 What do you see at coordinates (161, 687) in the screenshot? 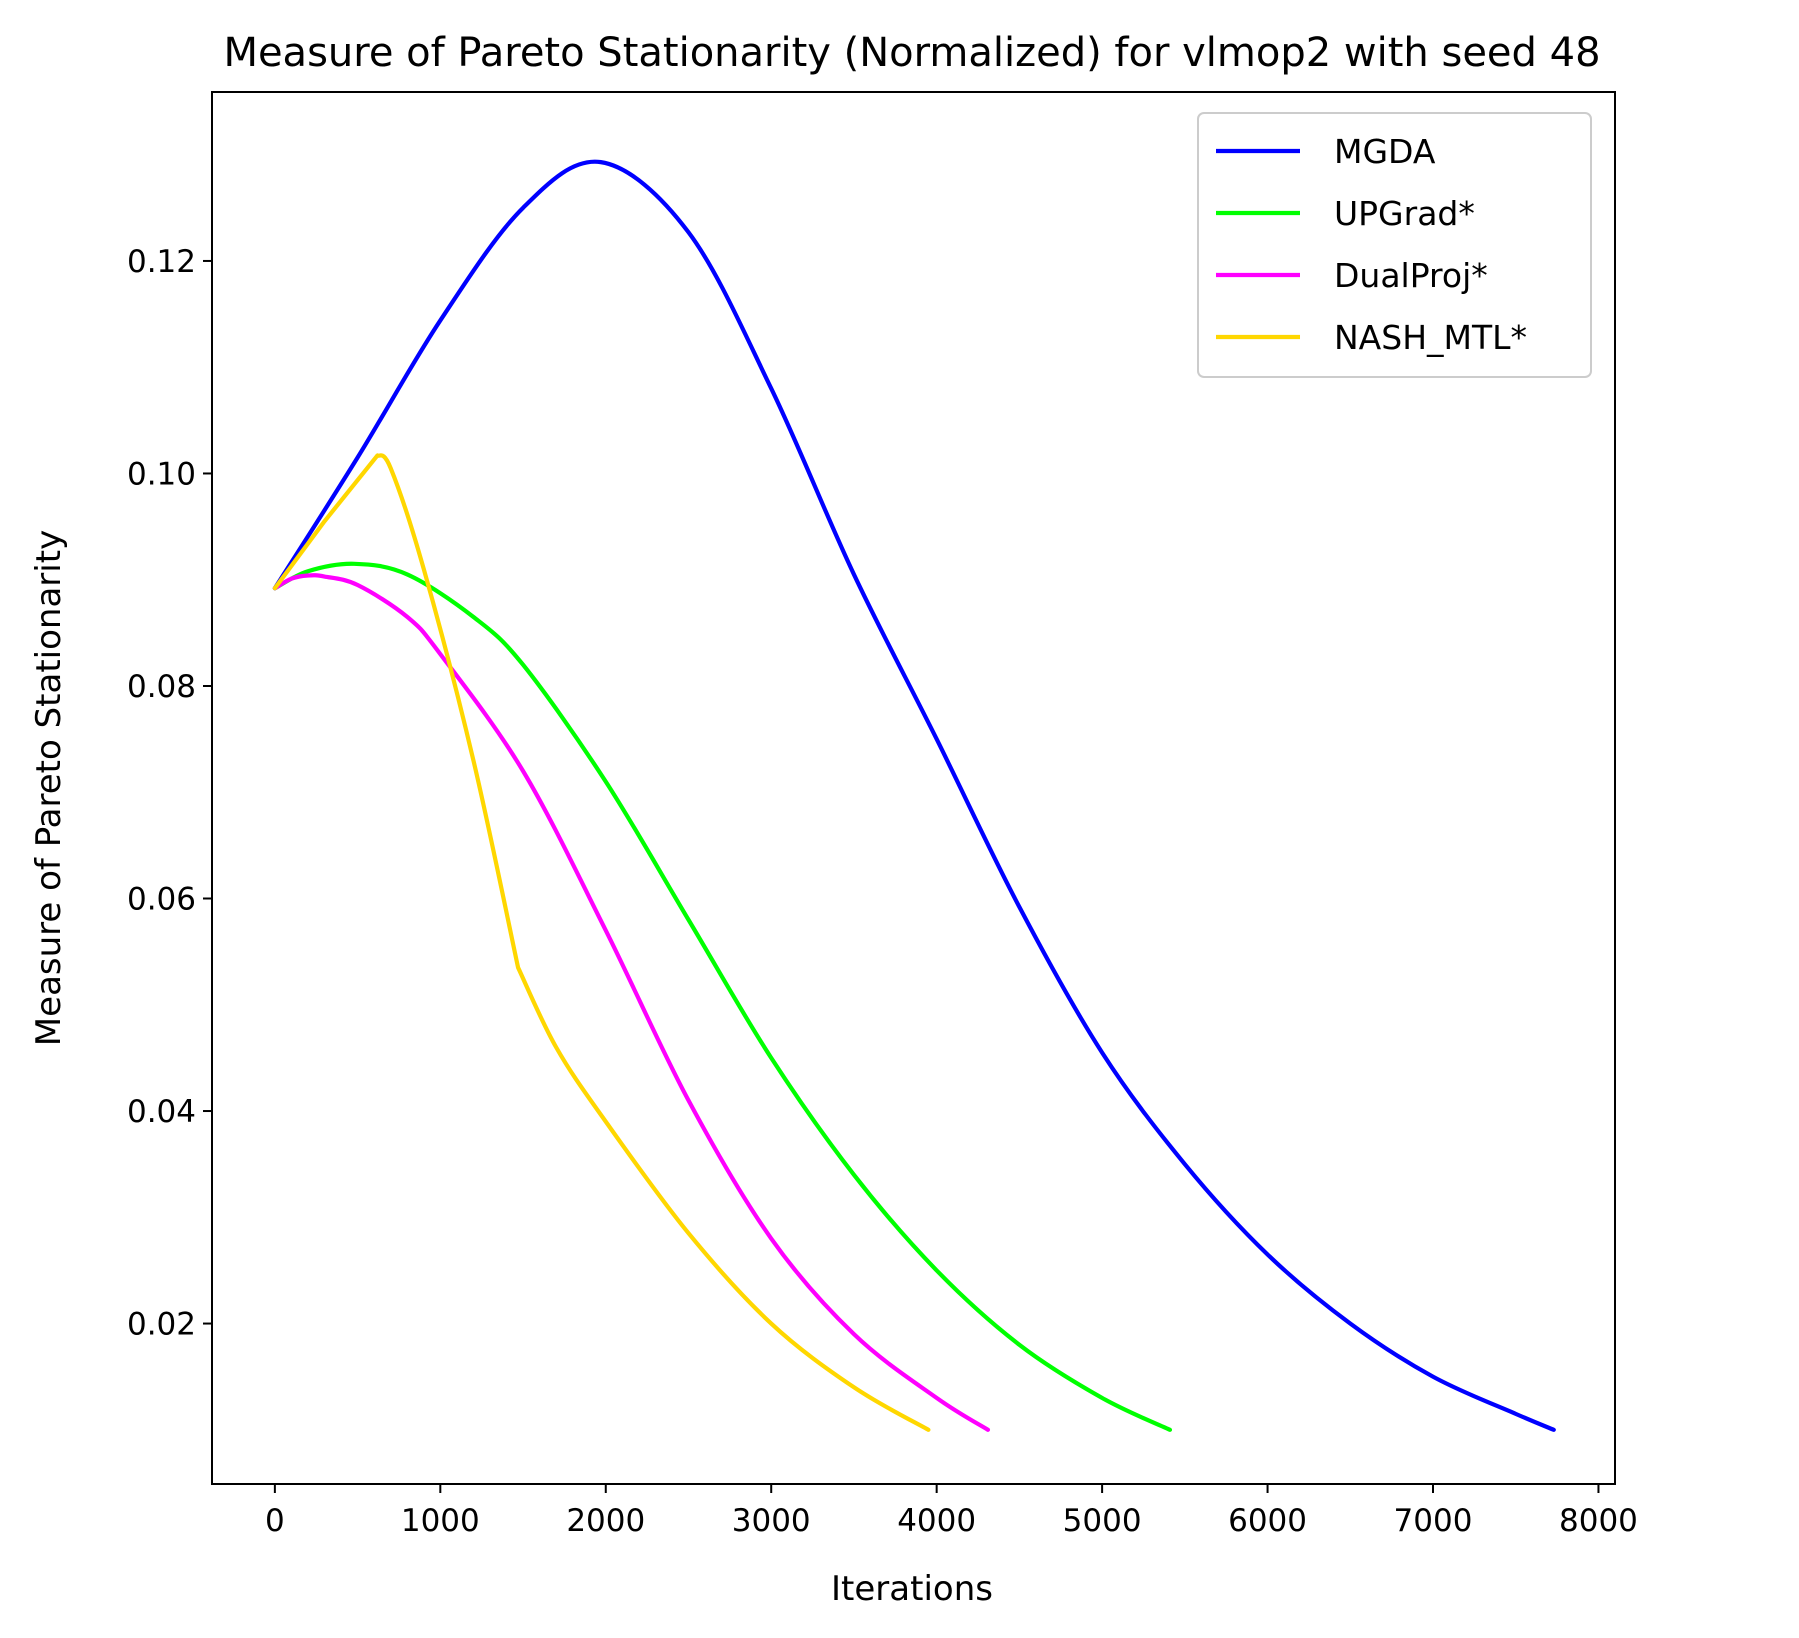
I see `y-tick-label: 0.08` at bounding box center [161, 687].